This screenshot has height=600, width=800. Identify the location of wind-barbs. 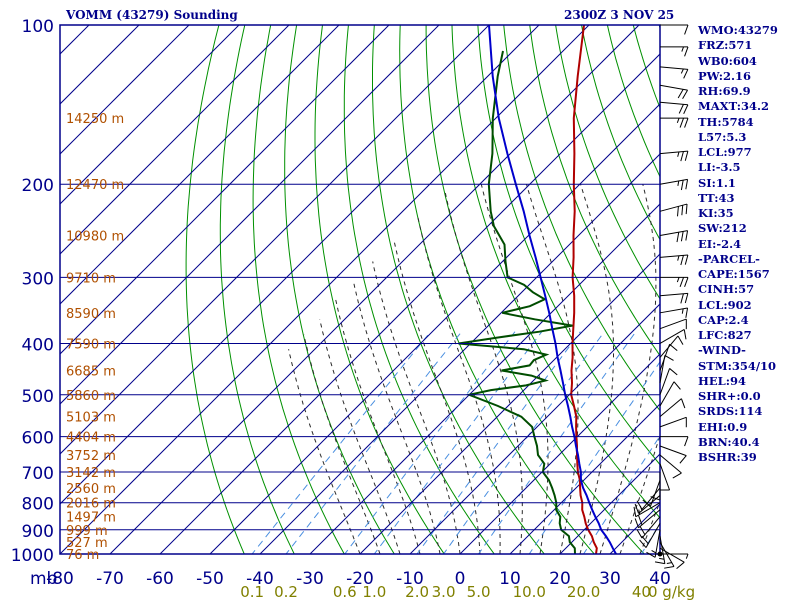
(661, 296).